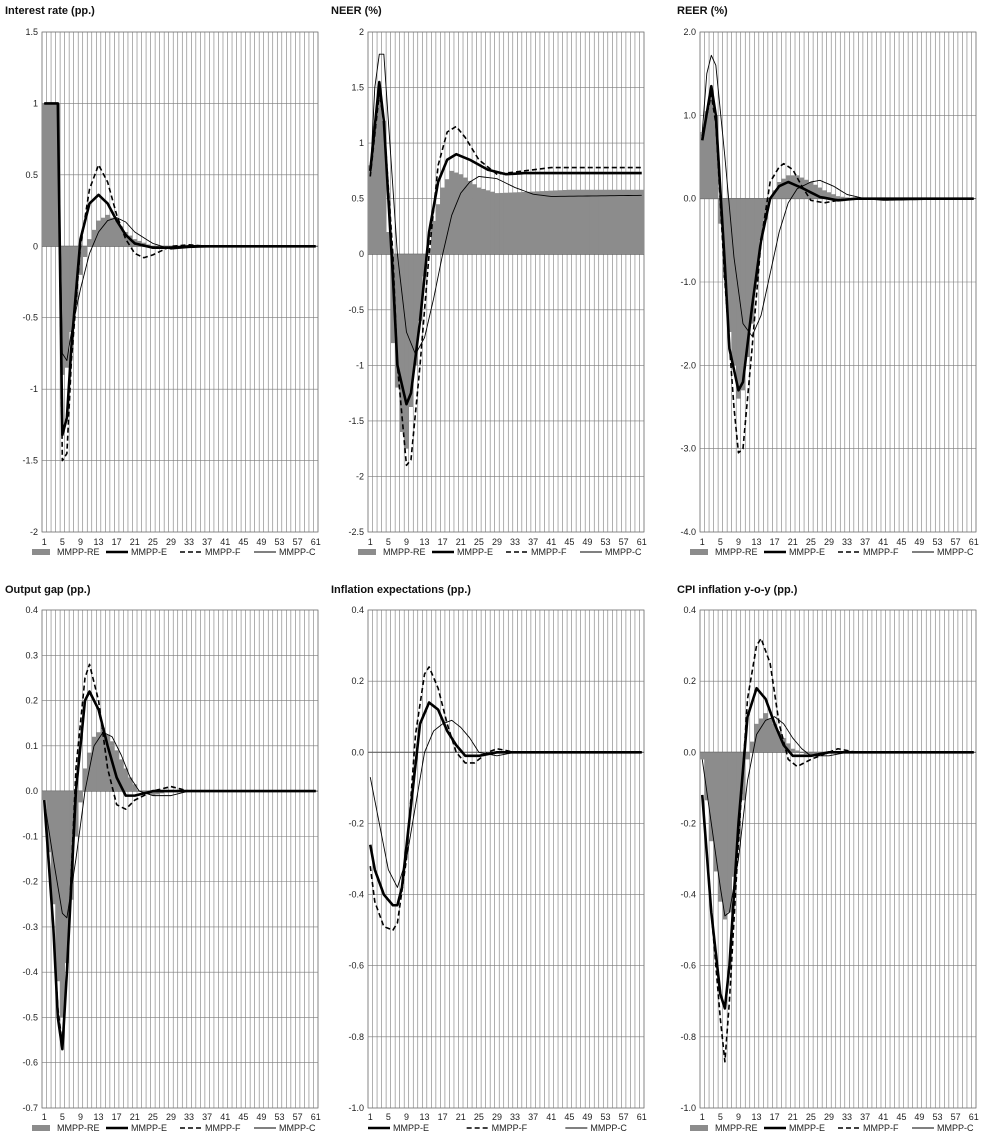 The height and width of the screenshot is (1136, 986). Describe the element at coordinates (505, 243) in the screenshot. I see `series-line-MMPP-E` at that location.